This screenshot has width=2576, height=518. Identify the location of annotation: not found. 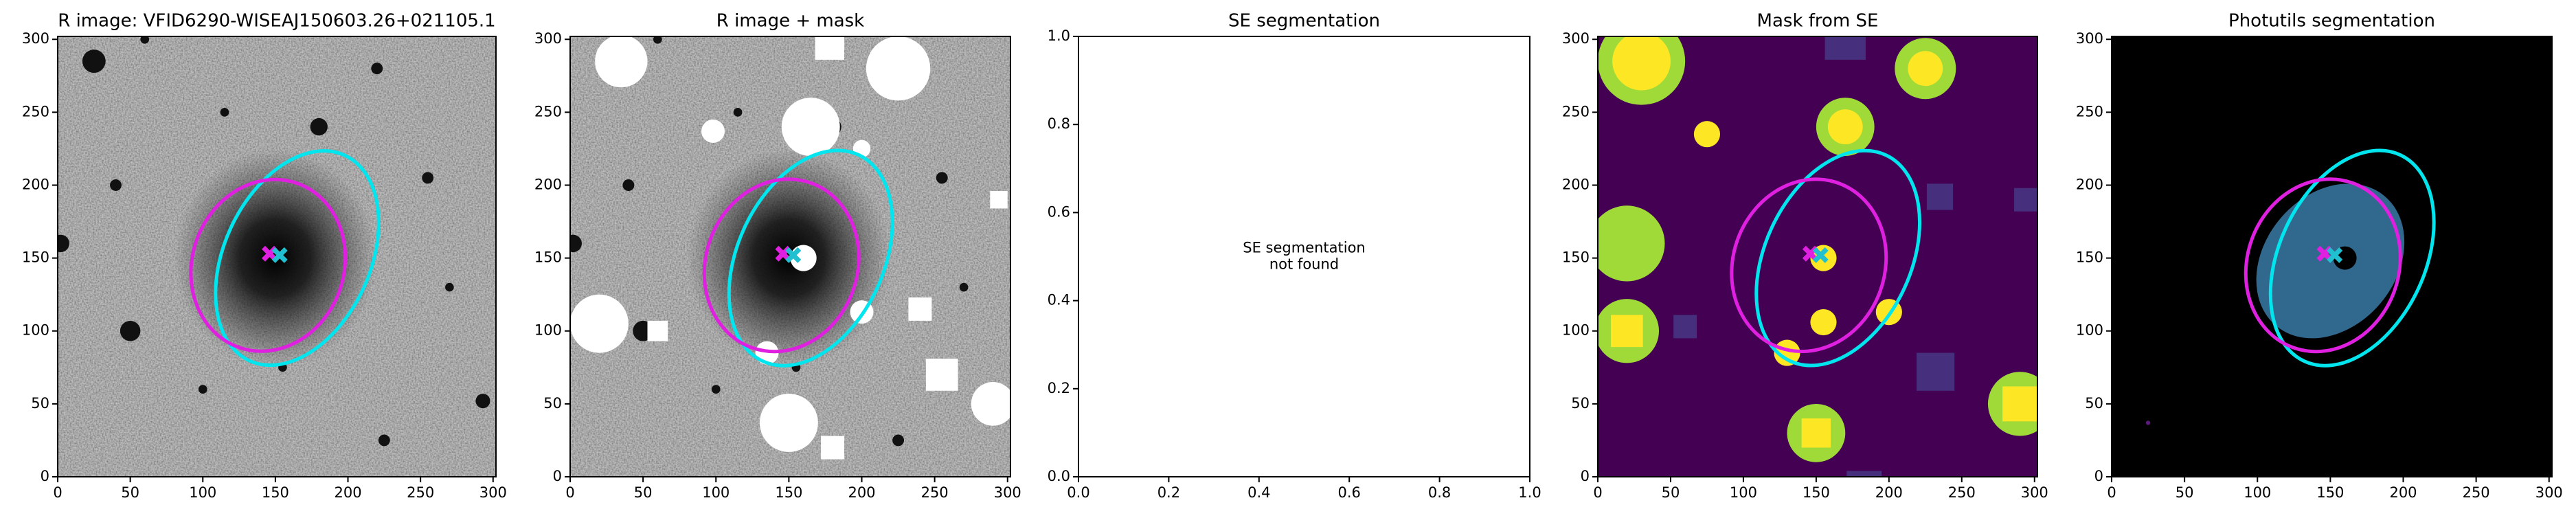
(1304, 264).